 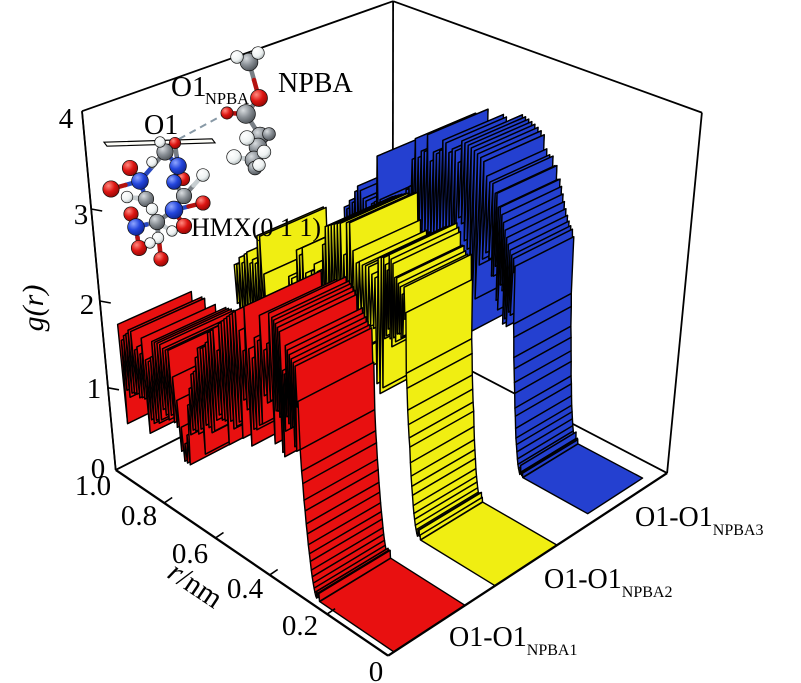 I want to click on svg-text: g(r), so click(x=33, y=308).